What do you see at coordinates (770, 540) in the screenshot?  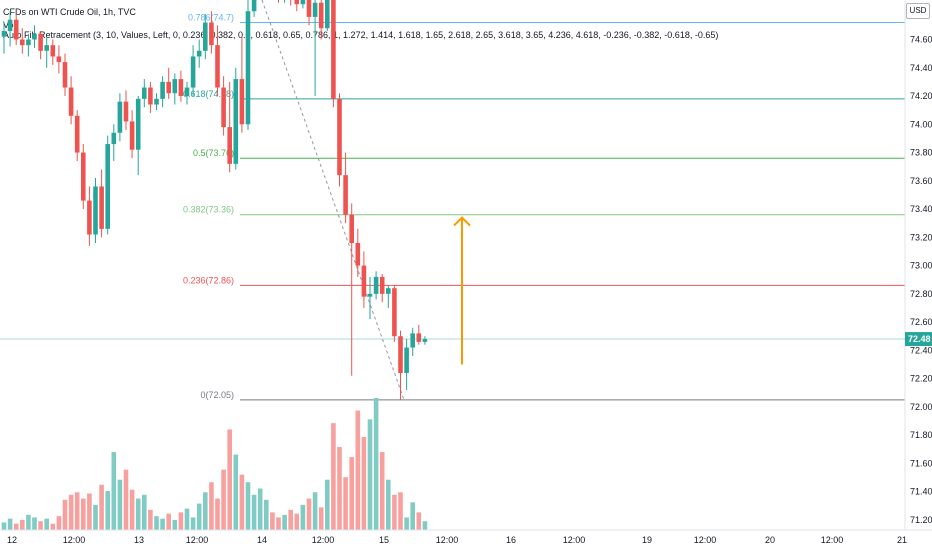 I see `time-tick-label: 20` at bounding box center [770, 540].